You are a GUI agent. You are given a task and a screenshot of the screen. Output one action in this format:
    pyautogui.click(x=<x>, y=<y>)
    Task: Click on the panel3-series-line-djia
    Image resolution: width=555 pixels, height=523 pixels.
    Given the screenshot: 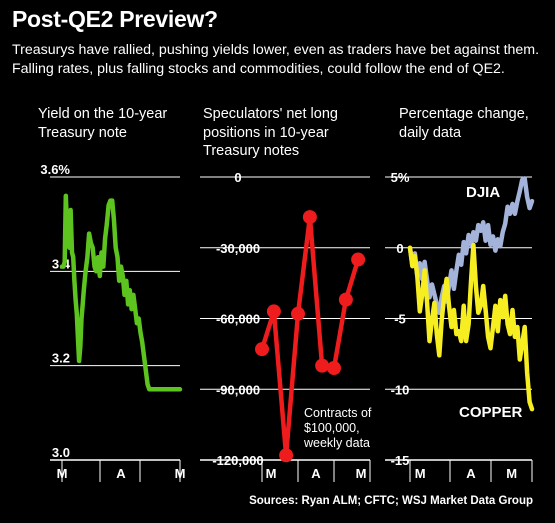 What is the action you would take?
    pyautogui.click(x=471, y=246)
    